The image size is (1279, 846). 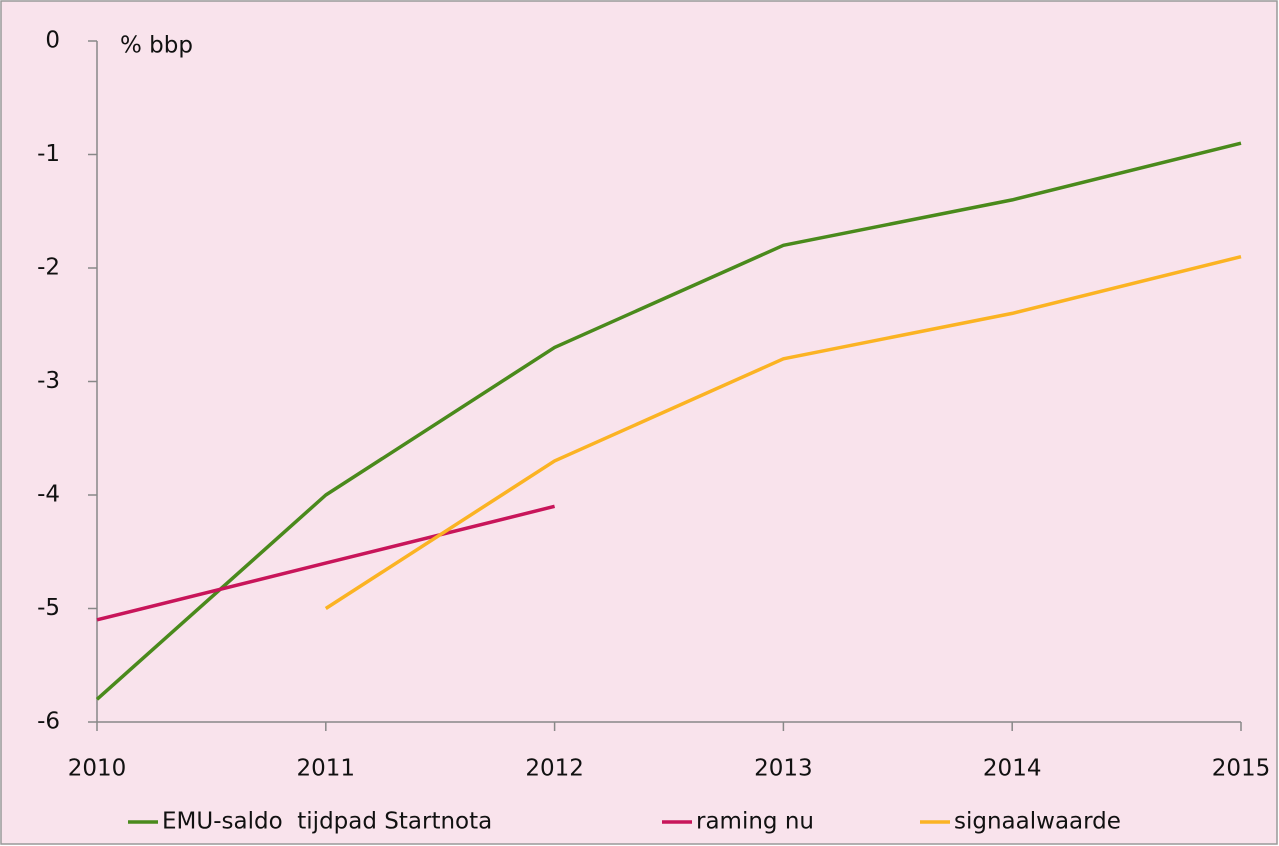 I want to click on x-tick-label: 2014, so click(x=1012, y=769).